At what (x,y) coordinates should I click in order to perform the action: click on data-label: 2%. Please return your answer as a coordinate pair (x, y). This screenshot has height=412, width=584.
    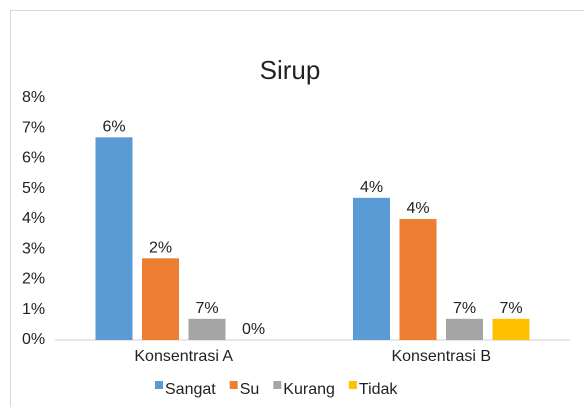
    Looking at the image, I should click on (160, 248).